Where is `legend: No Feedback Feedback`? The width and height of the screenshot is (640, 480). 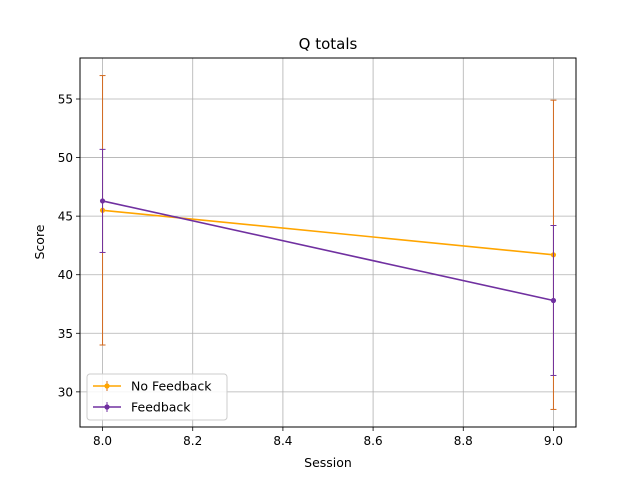 legend: No Feedback Feedback is located at coordinates (157, 397).